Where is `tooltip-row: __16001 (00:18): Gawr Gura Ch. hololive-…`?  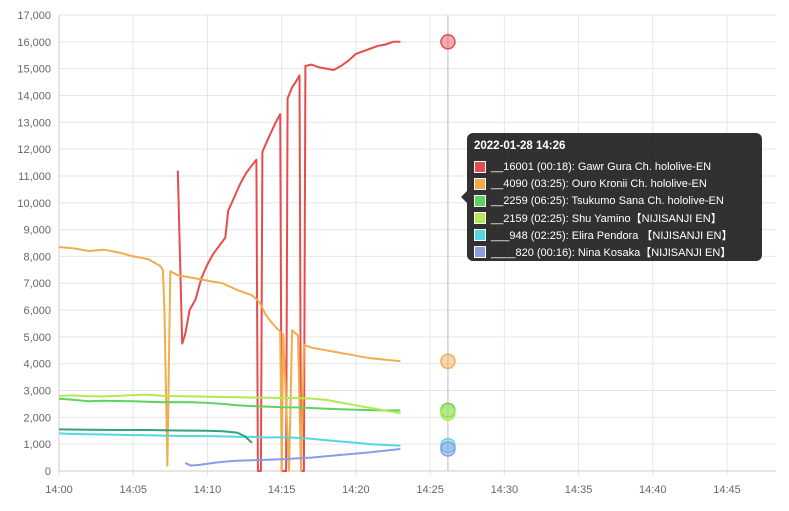
tooltip-row: __16001 (00:18): Gawr Gura Ch. hololive-… is located at coordinates (614, 166).